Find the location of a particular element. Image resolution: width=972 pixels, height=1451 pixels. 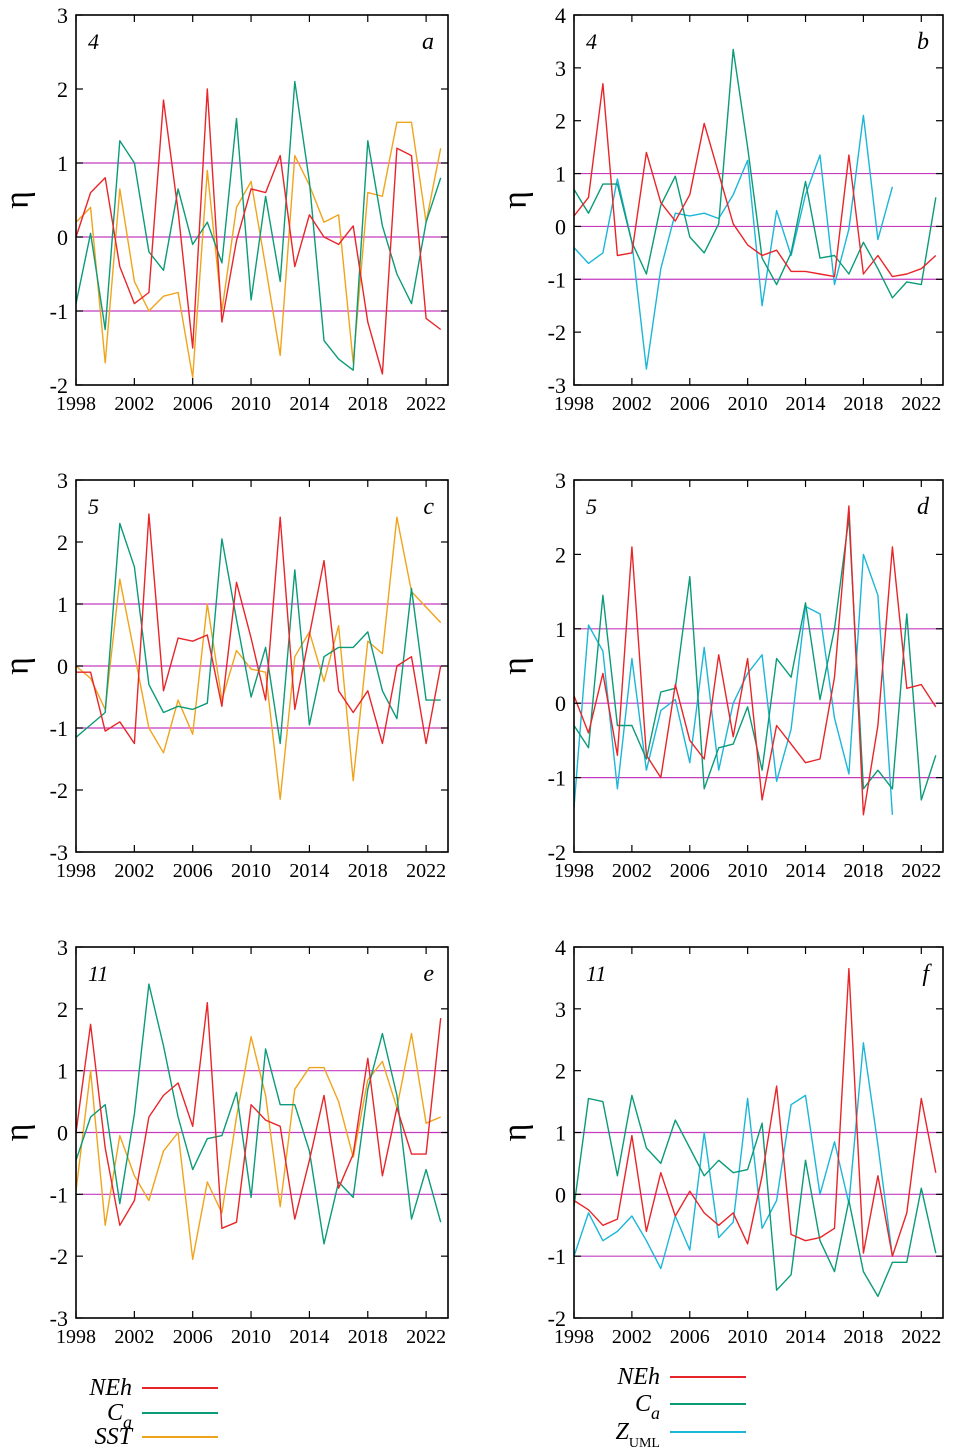

panel-letter: c is located at coordinates (428, 507).